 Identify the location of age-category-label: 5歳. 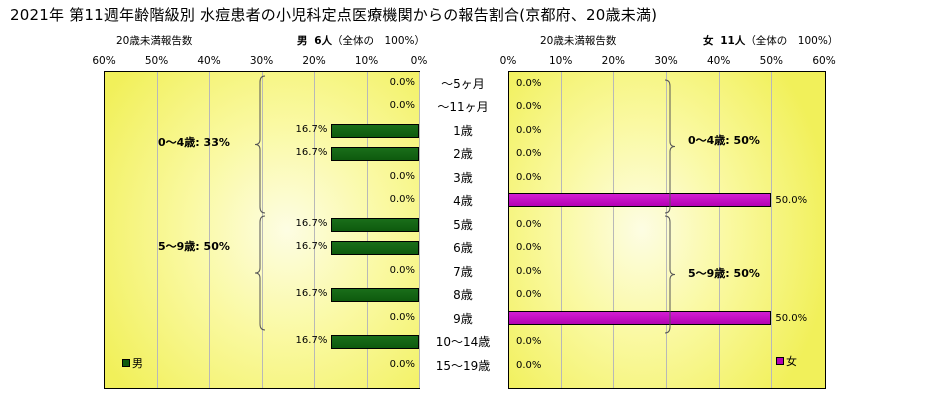
(463, 224).